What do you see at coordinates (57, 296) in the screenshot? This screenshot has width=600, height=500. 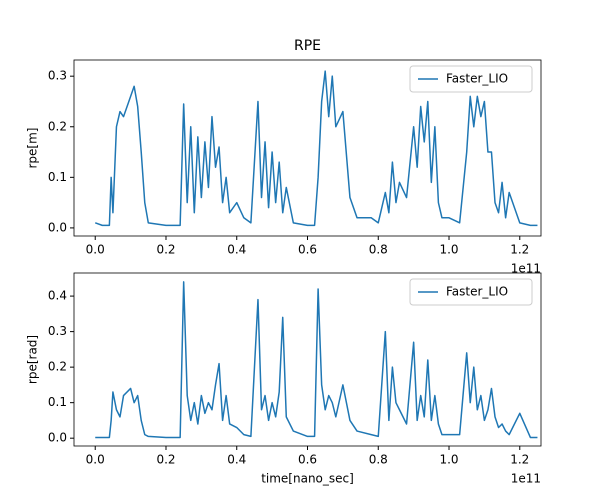 I see `y-tick-label: 0.4` at bounding box center [57, 296].